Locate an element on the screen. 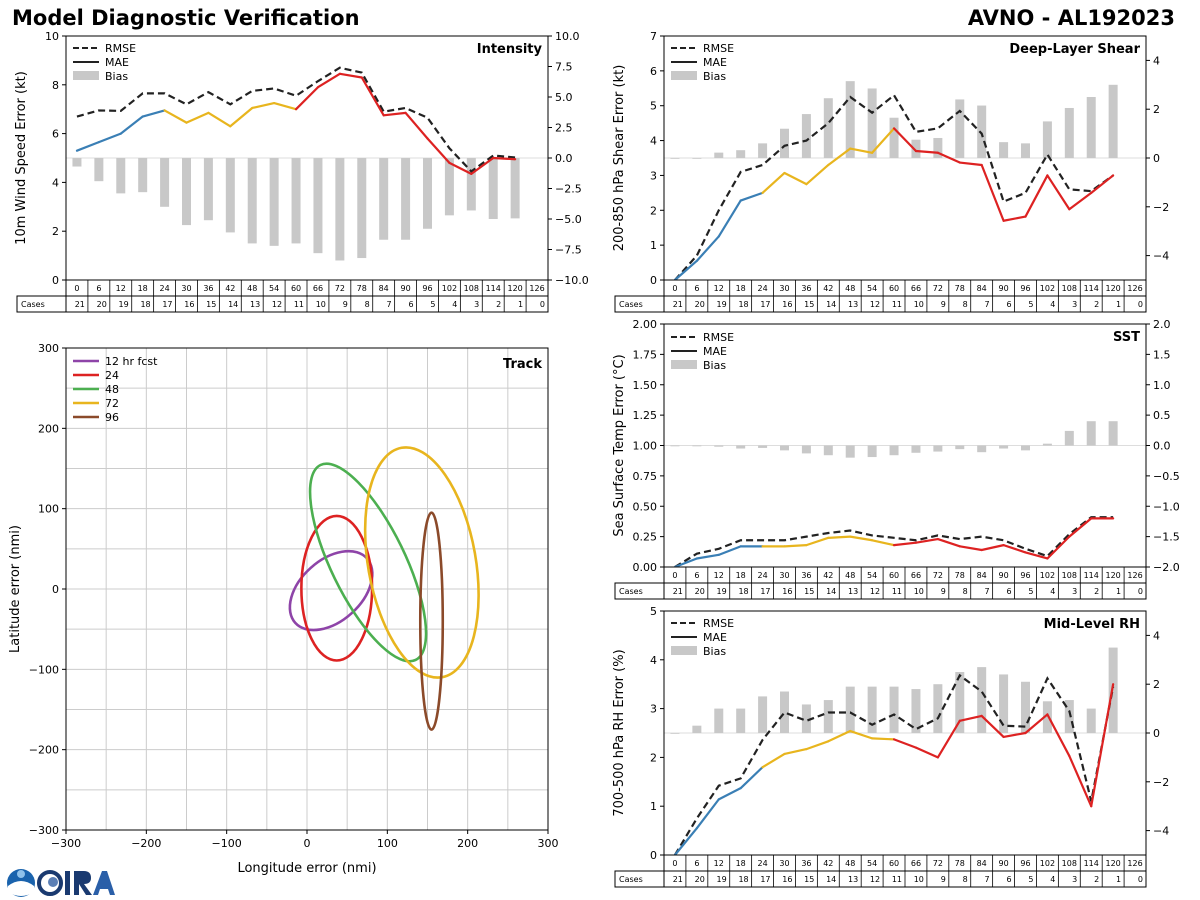 The width and height of the screenshot is (1200, 900). rh-hour-label: 48 is located at coordinates (850, 863).